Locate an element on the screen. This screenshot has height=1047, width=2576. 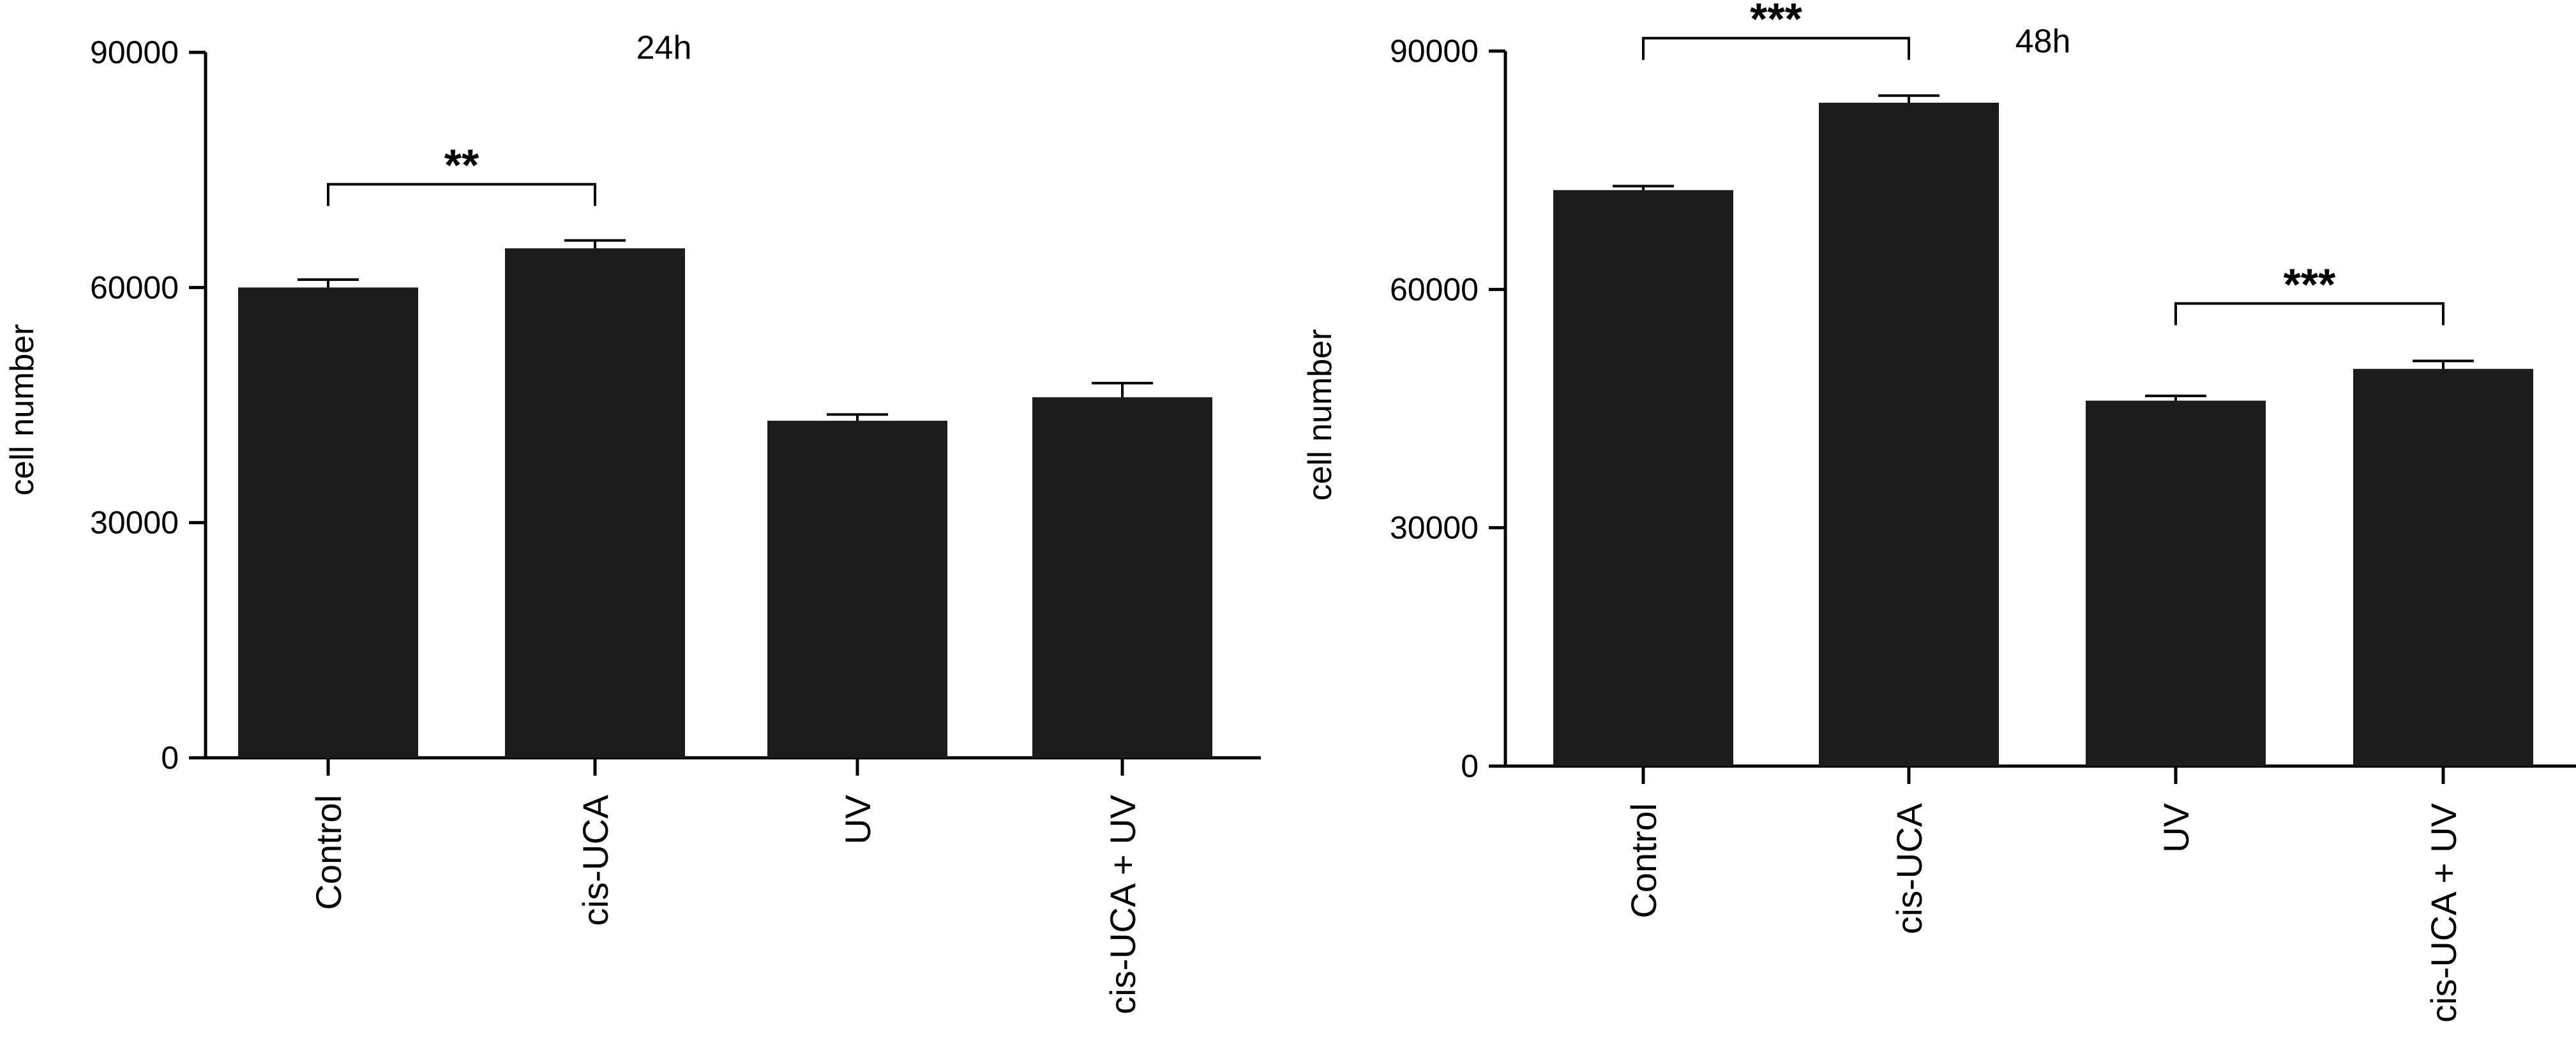
chart-title: 48h is located at coordinates (2043, 41).